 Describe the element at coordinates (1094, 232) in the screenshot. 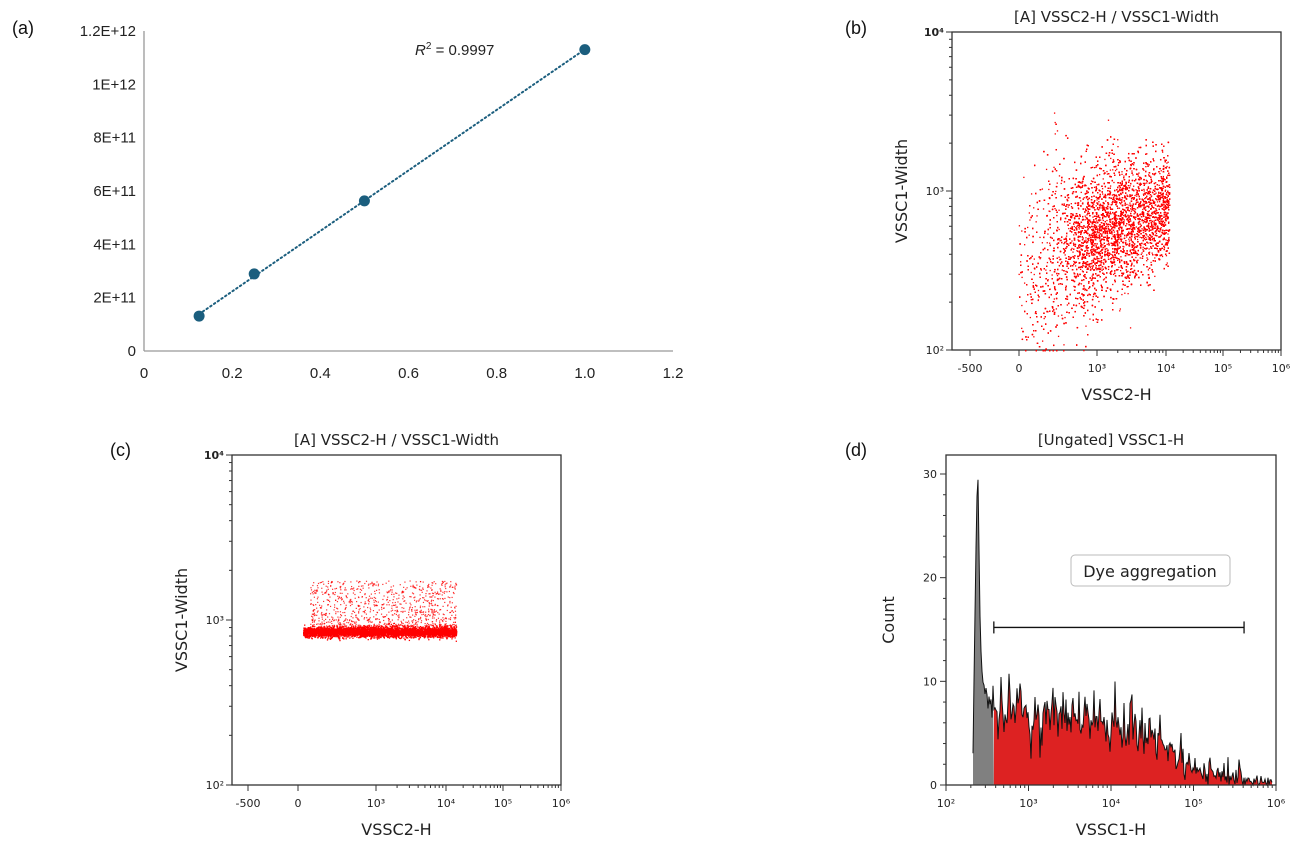

I see `event-dots` at that location.